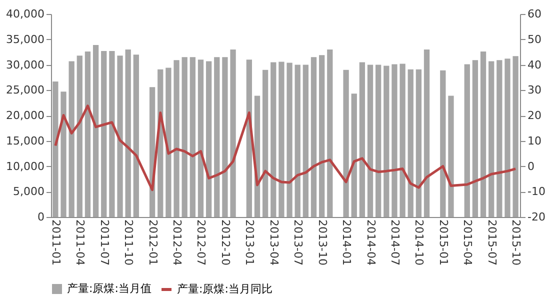 This screenshot has width=550, height=300. I want to click on x-tick-label: 2013-07, so click(298, 243).